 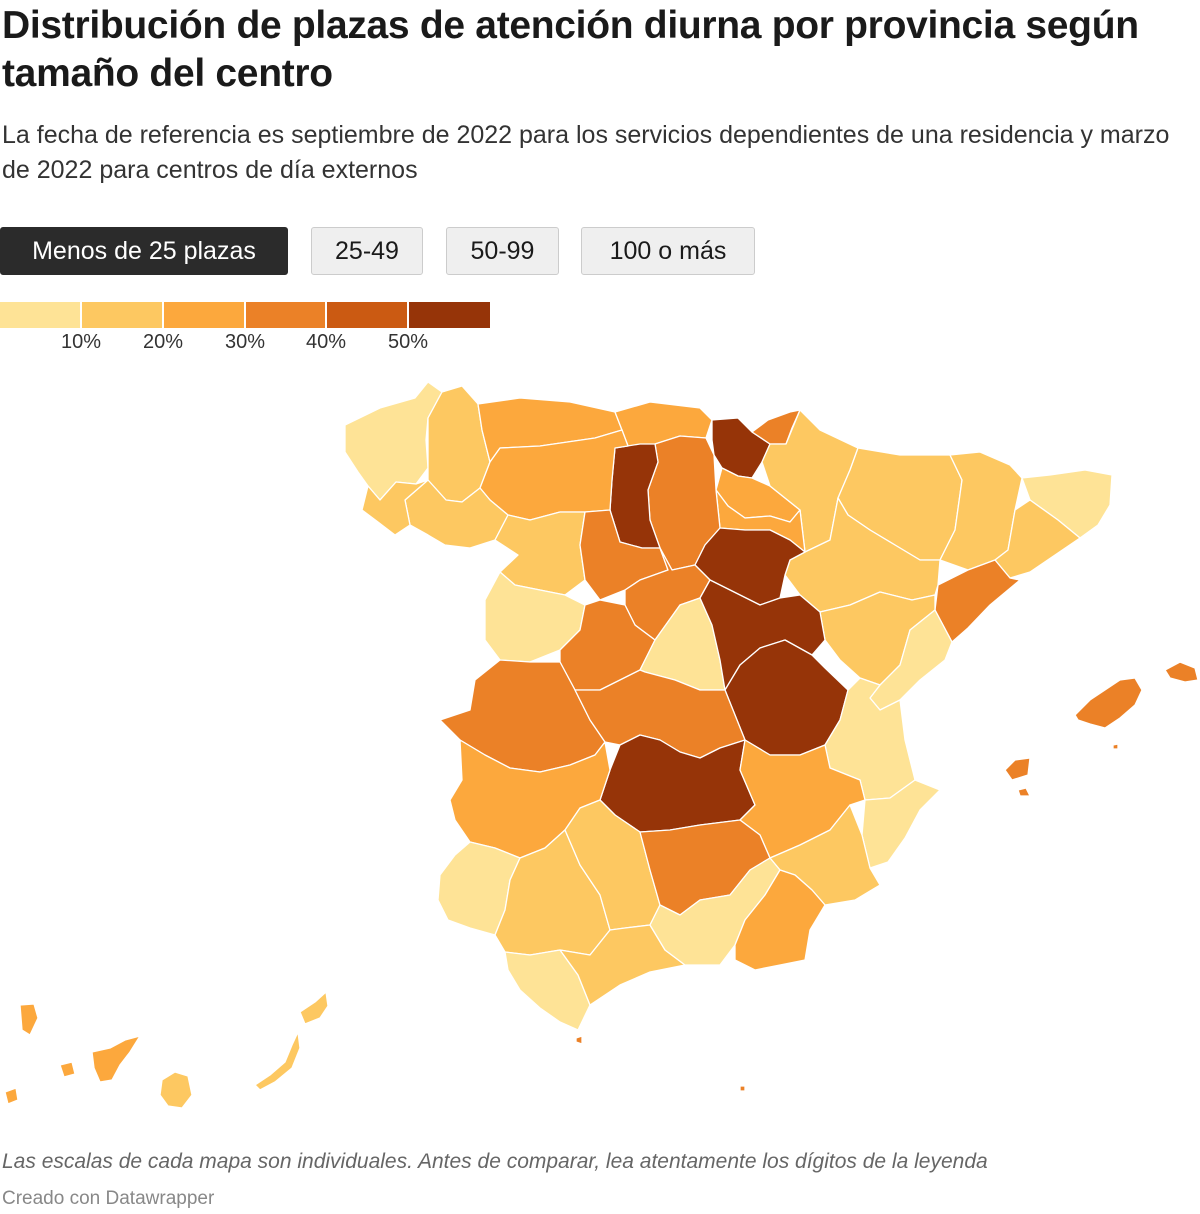 I want to click on tab-25-49: 25-49, so click(x=367, y=251).